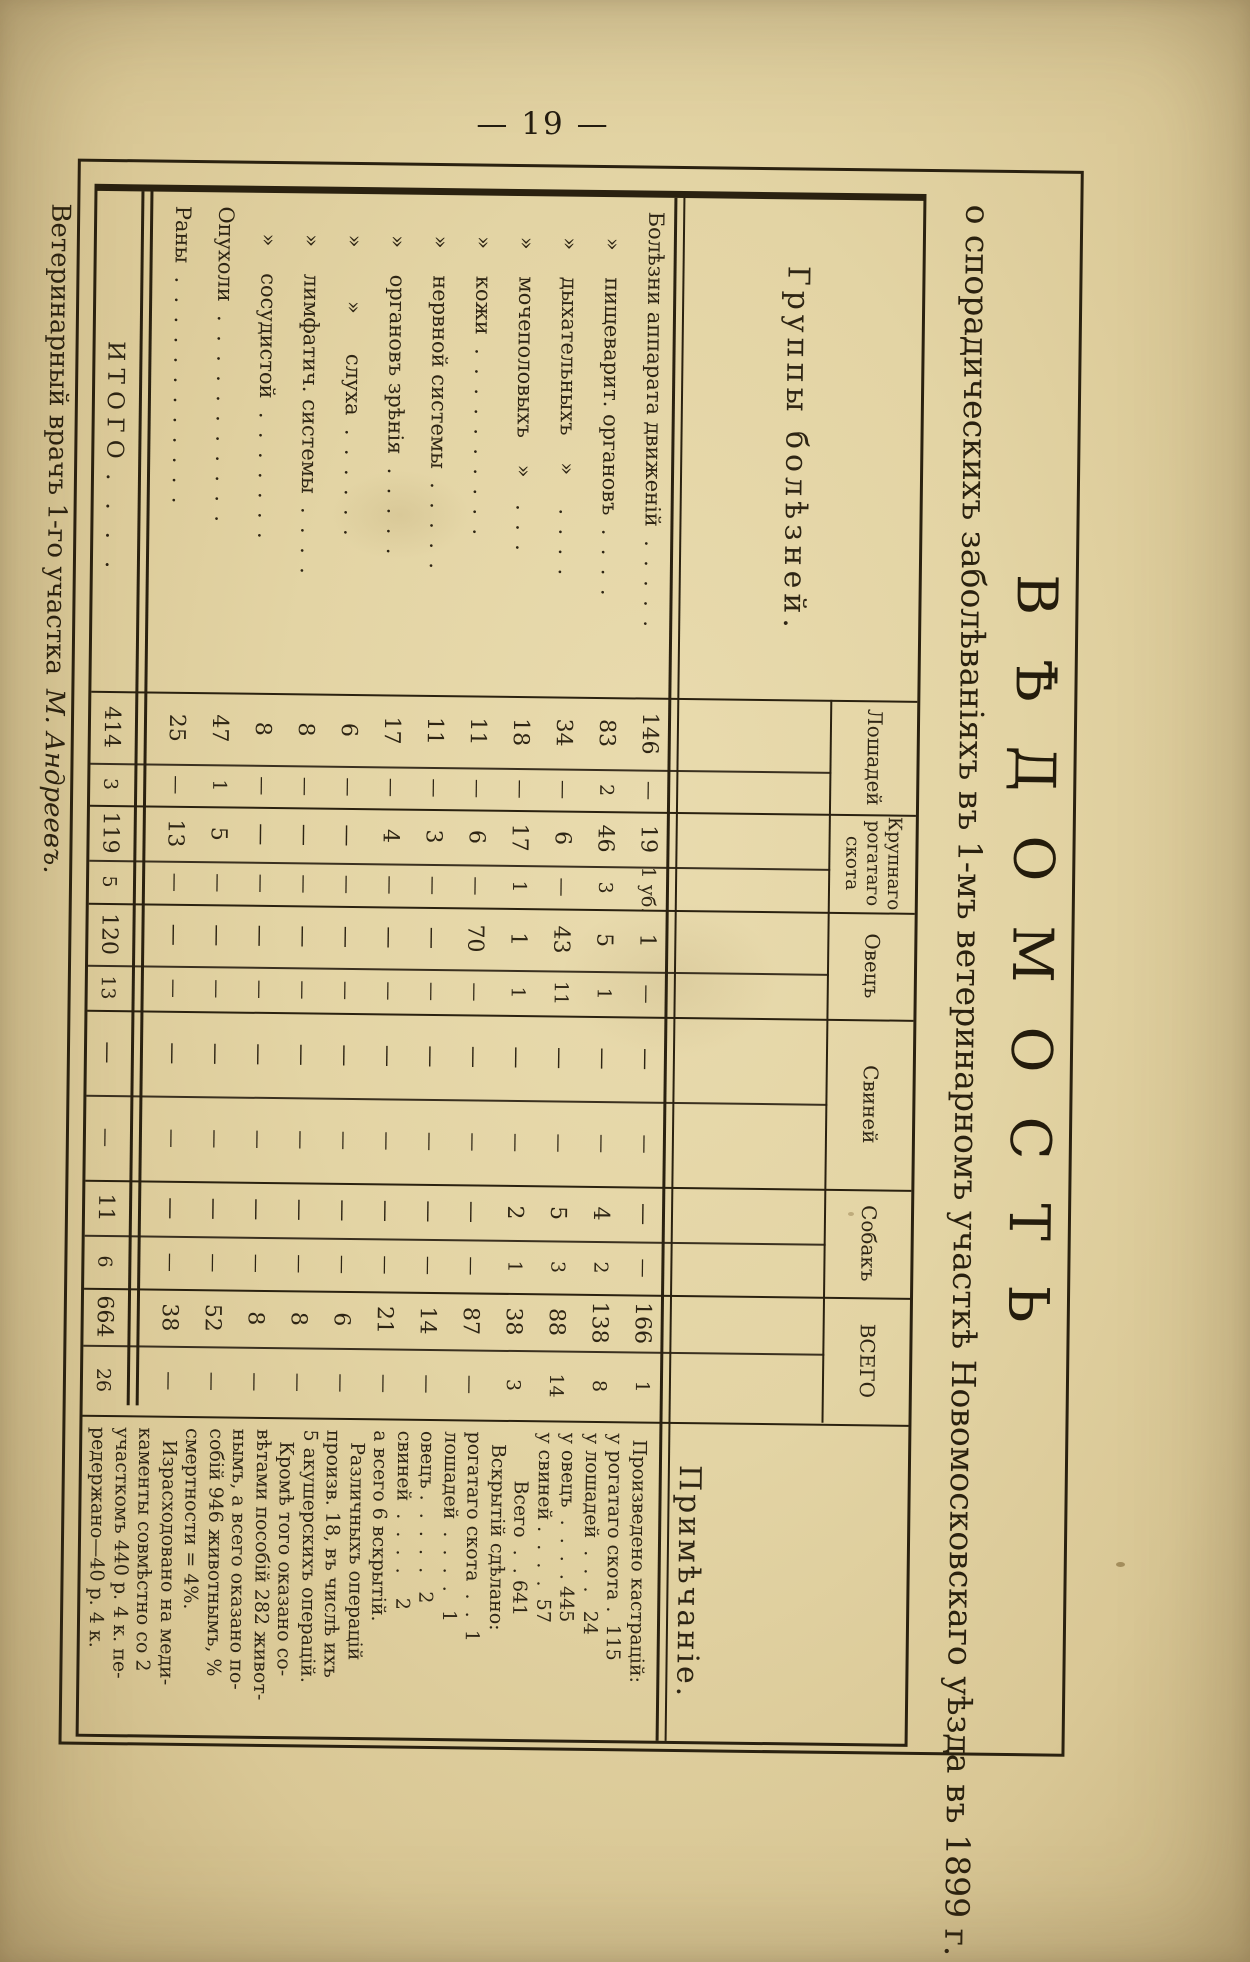  Describe the element at coordinates (568, 393) in the screenshot. I see `row-label: » дыхательныхъ » . . . .` at that location.